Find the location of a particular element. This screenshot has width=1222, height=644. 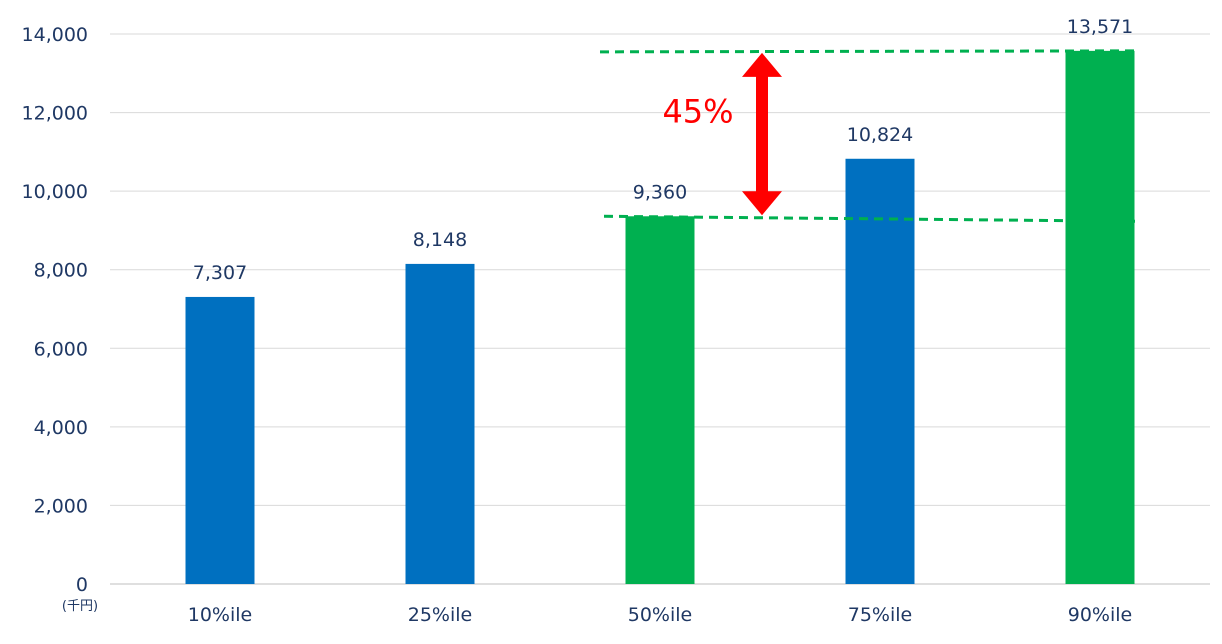

difference-annotation: 45% is located at coordinates (867, 136).